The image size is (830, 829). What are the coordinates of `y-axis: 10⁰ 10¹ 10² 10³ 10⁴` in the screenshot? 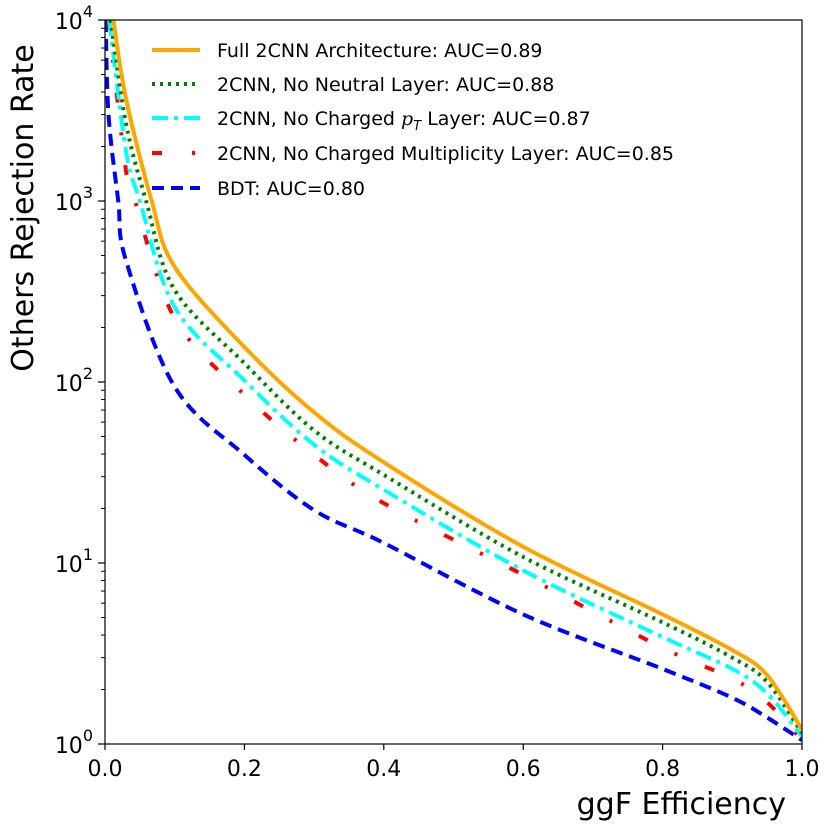 It's located at (80, 380).